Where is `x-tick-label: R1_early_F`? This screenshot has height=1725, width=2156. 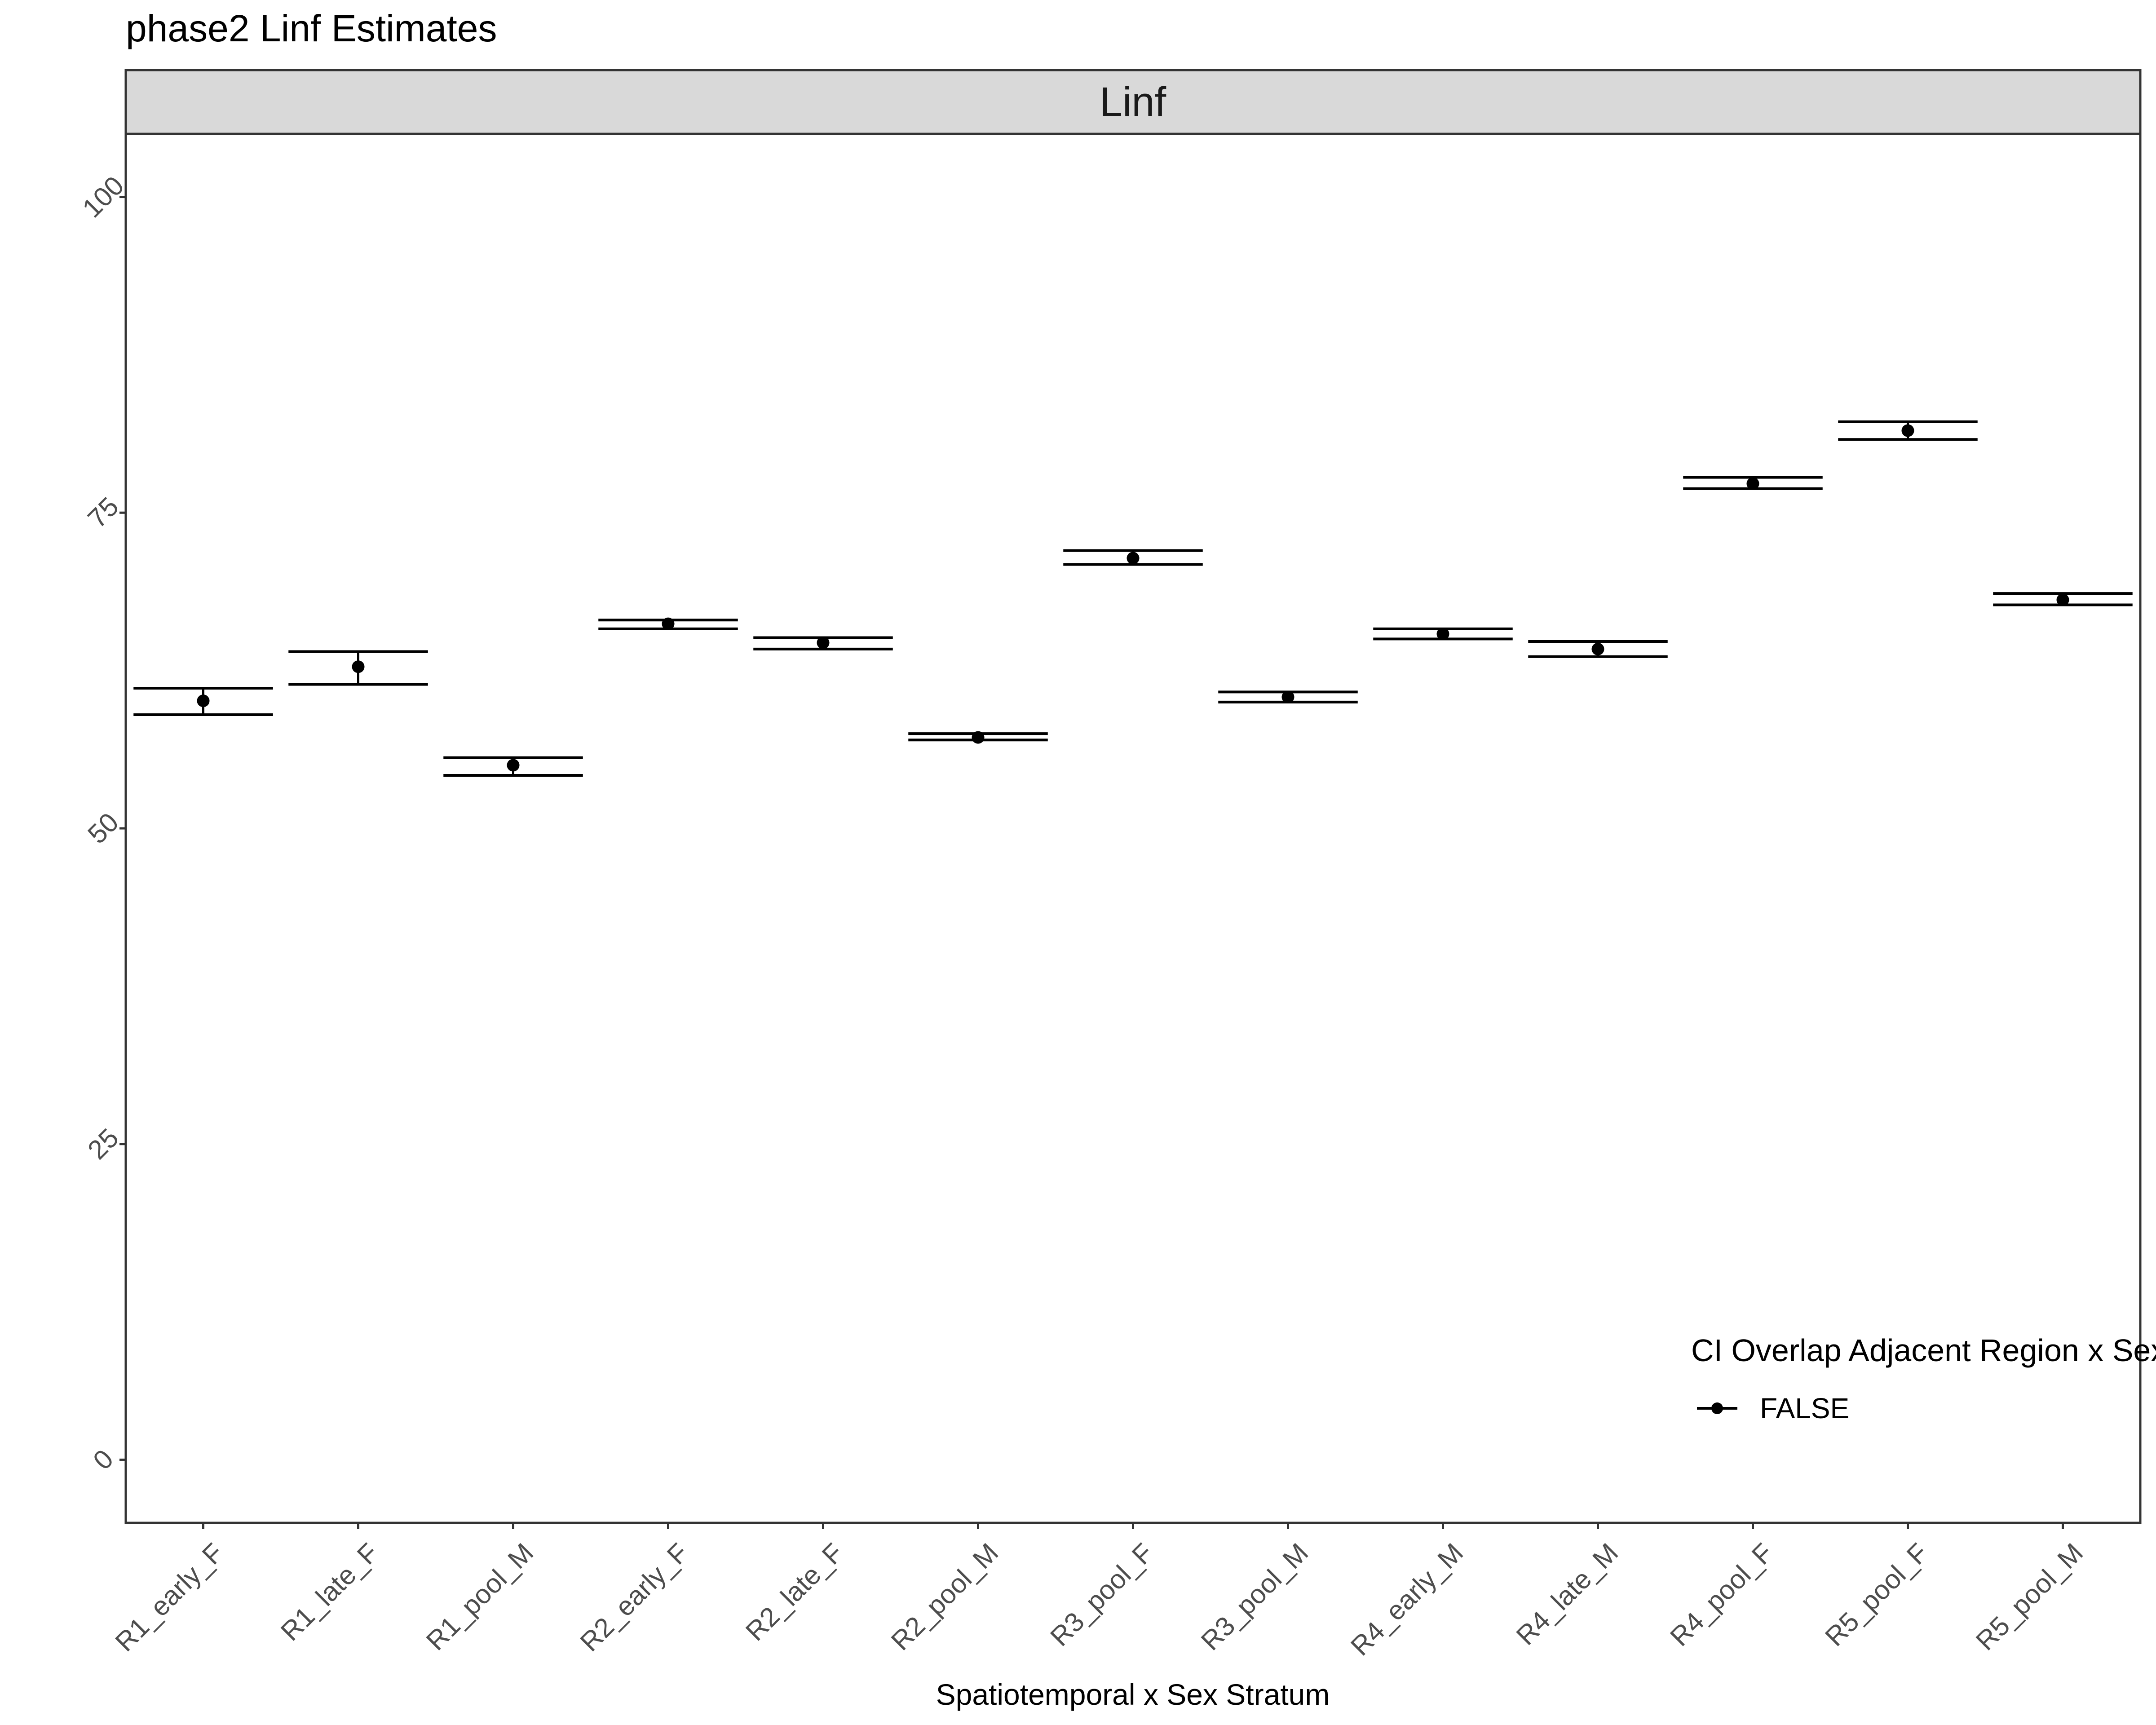
x-tick-label: R1_early_F is located at coordinates (170, 1597).